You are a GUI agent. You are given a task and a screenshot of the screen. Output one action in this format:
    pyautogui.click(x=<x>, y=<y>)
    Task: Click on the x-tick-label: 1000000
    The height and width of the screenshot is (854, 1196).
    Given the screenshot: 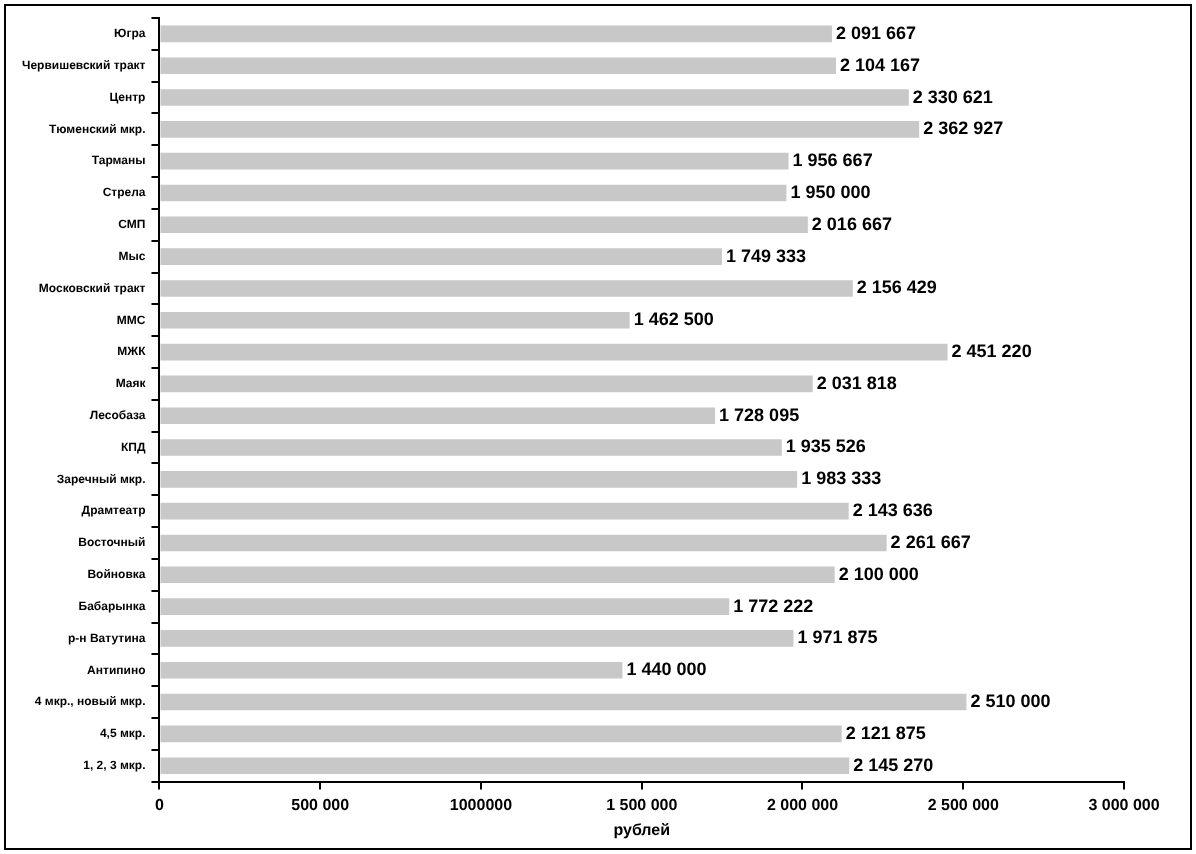 What is the action you would take?
    pyautogui.click(x=481, y=804)
    